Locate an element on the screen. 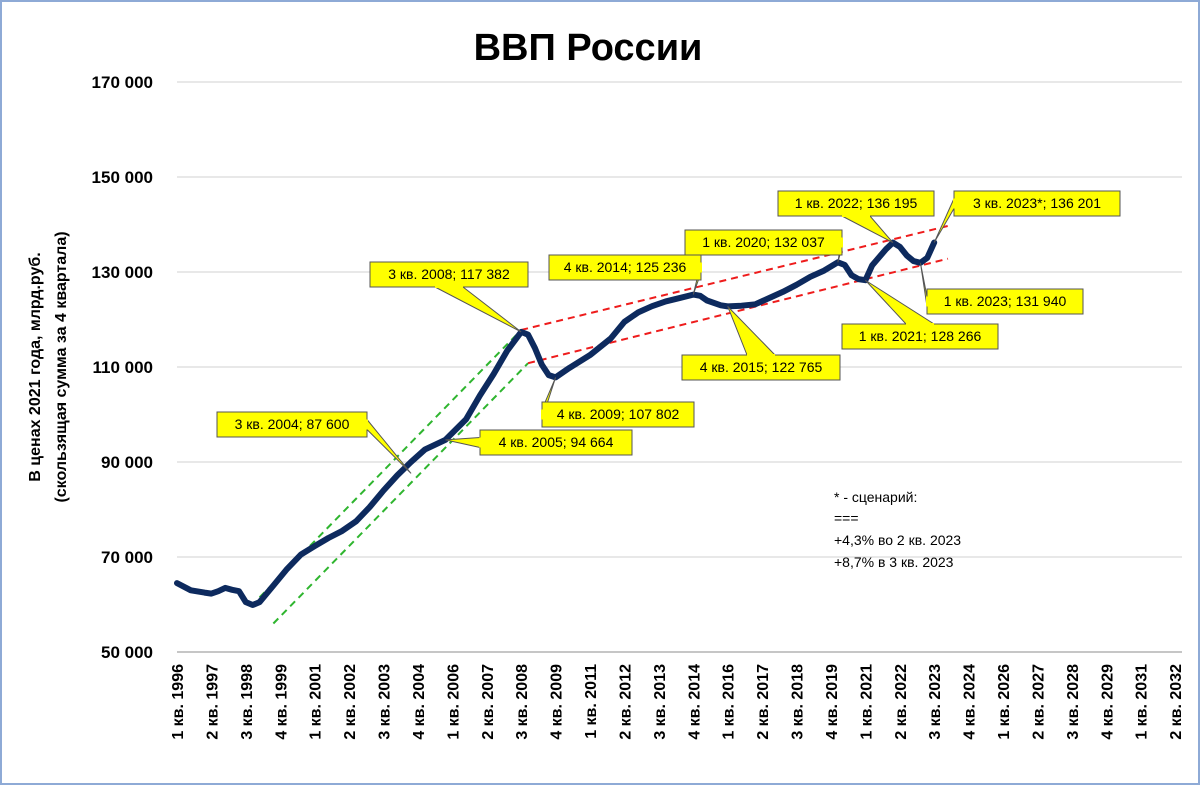  x-tick-label: 1 кв. 2026 is located at coordinates (1004, 702).